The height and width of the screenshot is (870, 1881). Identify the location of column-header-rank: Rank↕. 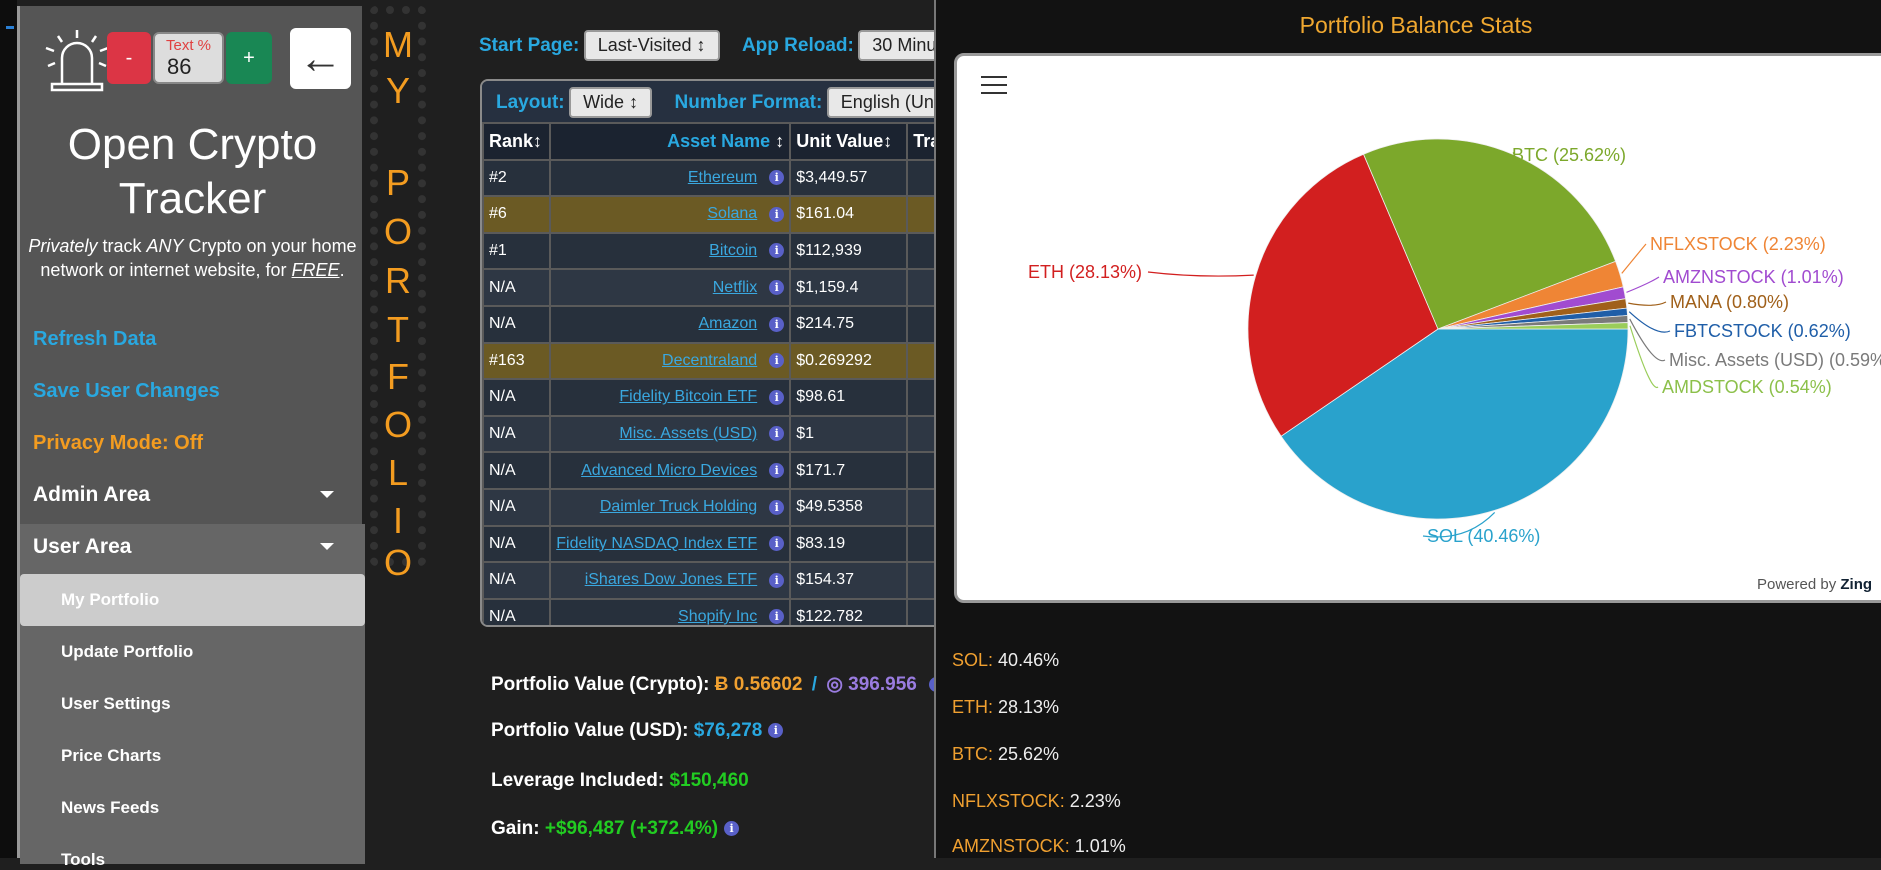
(517, 141).